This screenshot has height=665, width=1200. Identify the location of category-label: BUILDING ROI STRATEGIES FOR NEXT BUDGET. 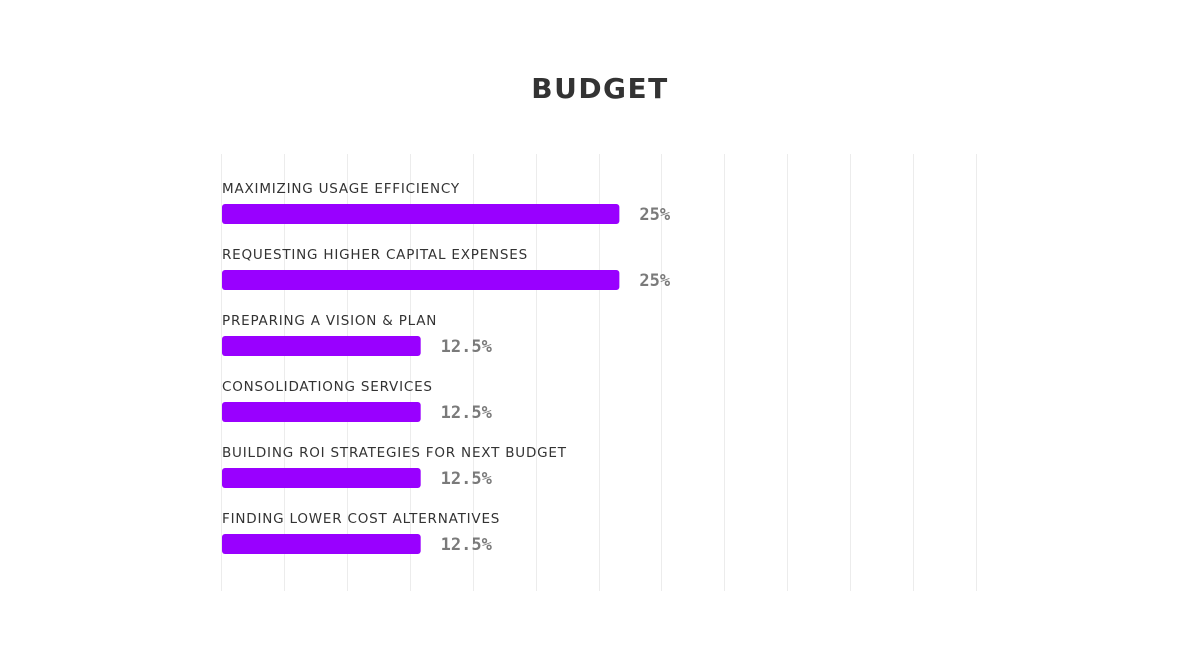
(394, 453).